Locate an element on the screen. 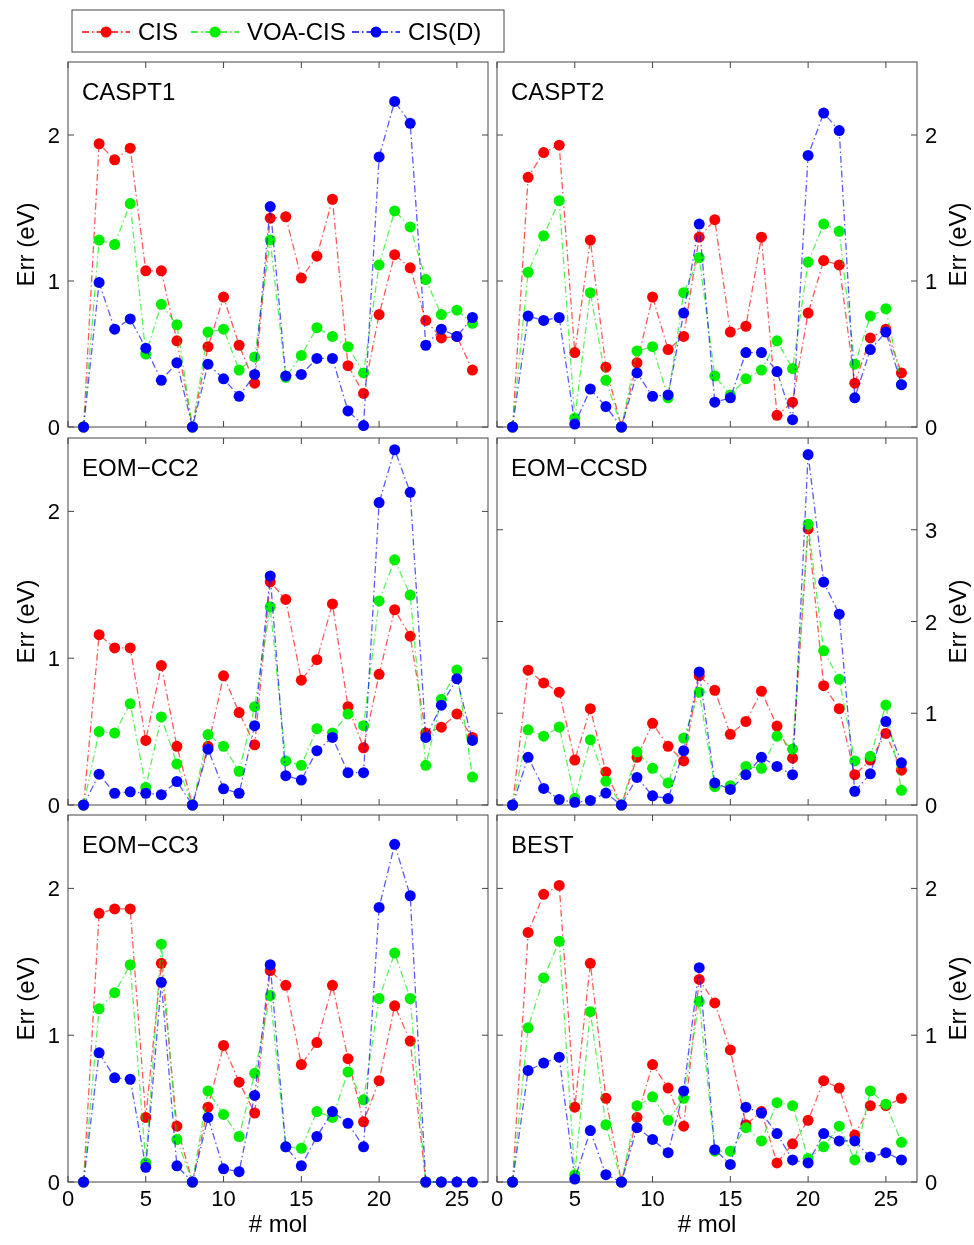 The image size is (974, 1245). legend-label: CIS is located at coordinates (158, 31).